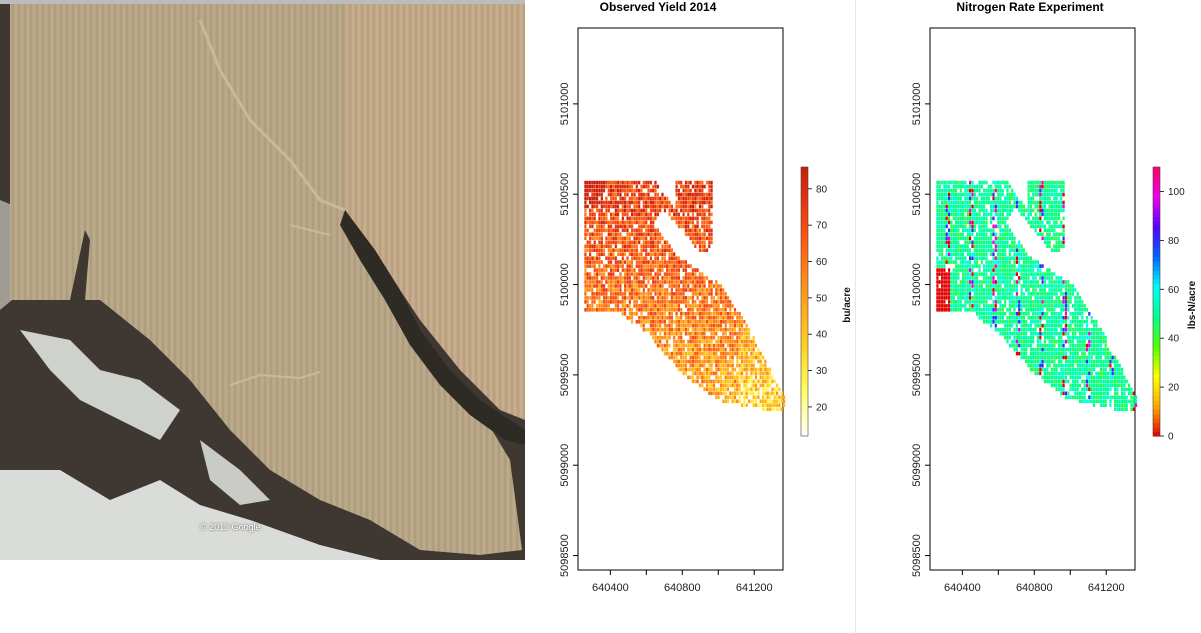  What do you see at coordinates (1174, 339) in the screenshot?
I see `colorbar-tick-label: 40` at bounding box center [1174, 339].